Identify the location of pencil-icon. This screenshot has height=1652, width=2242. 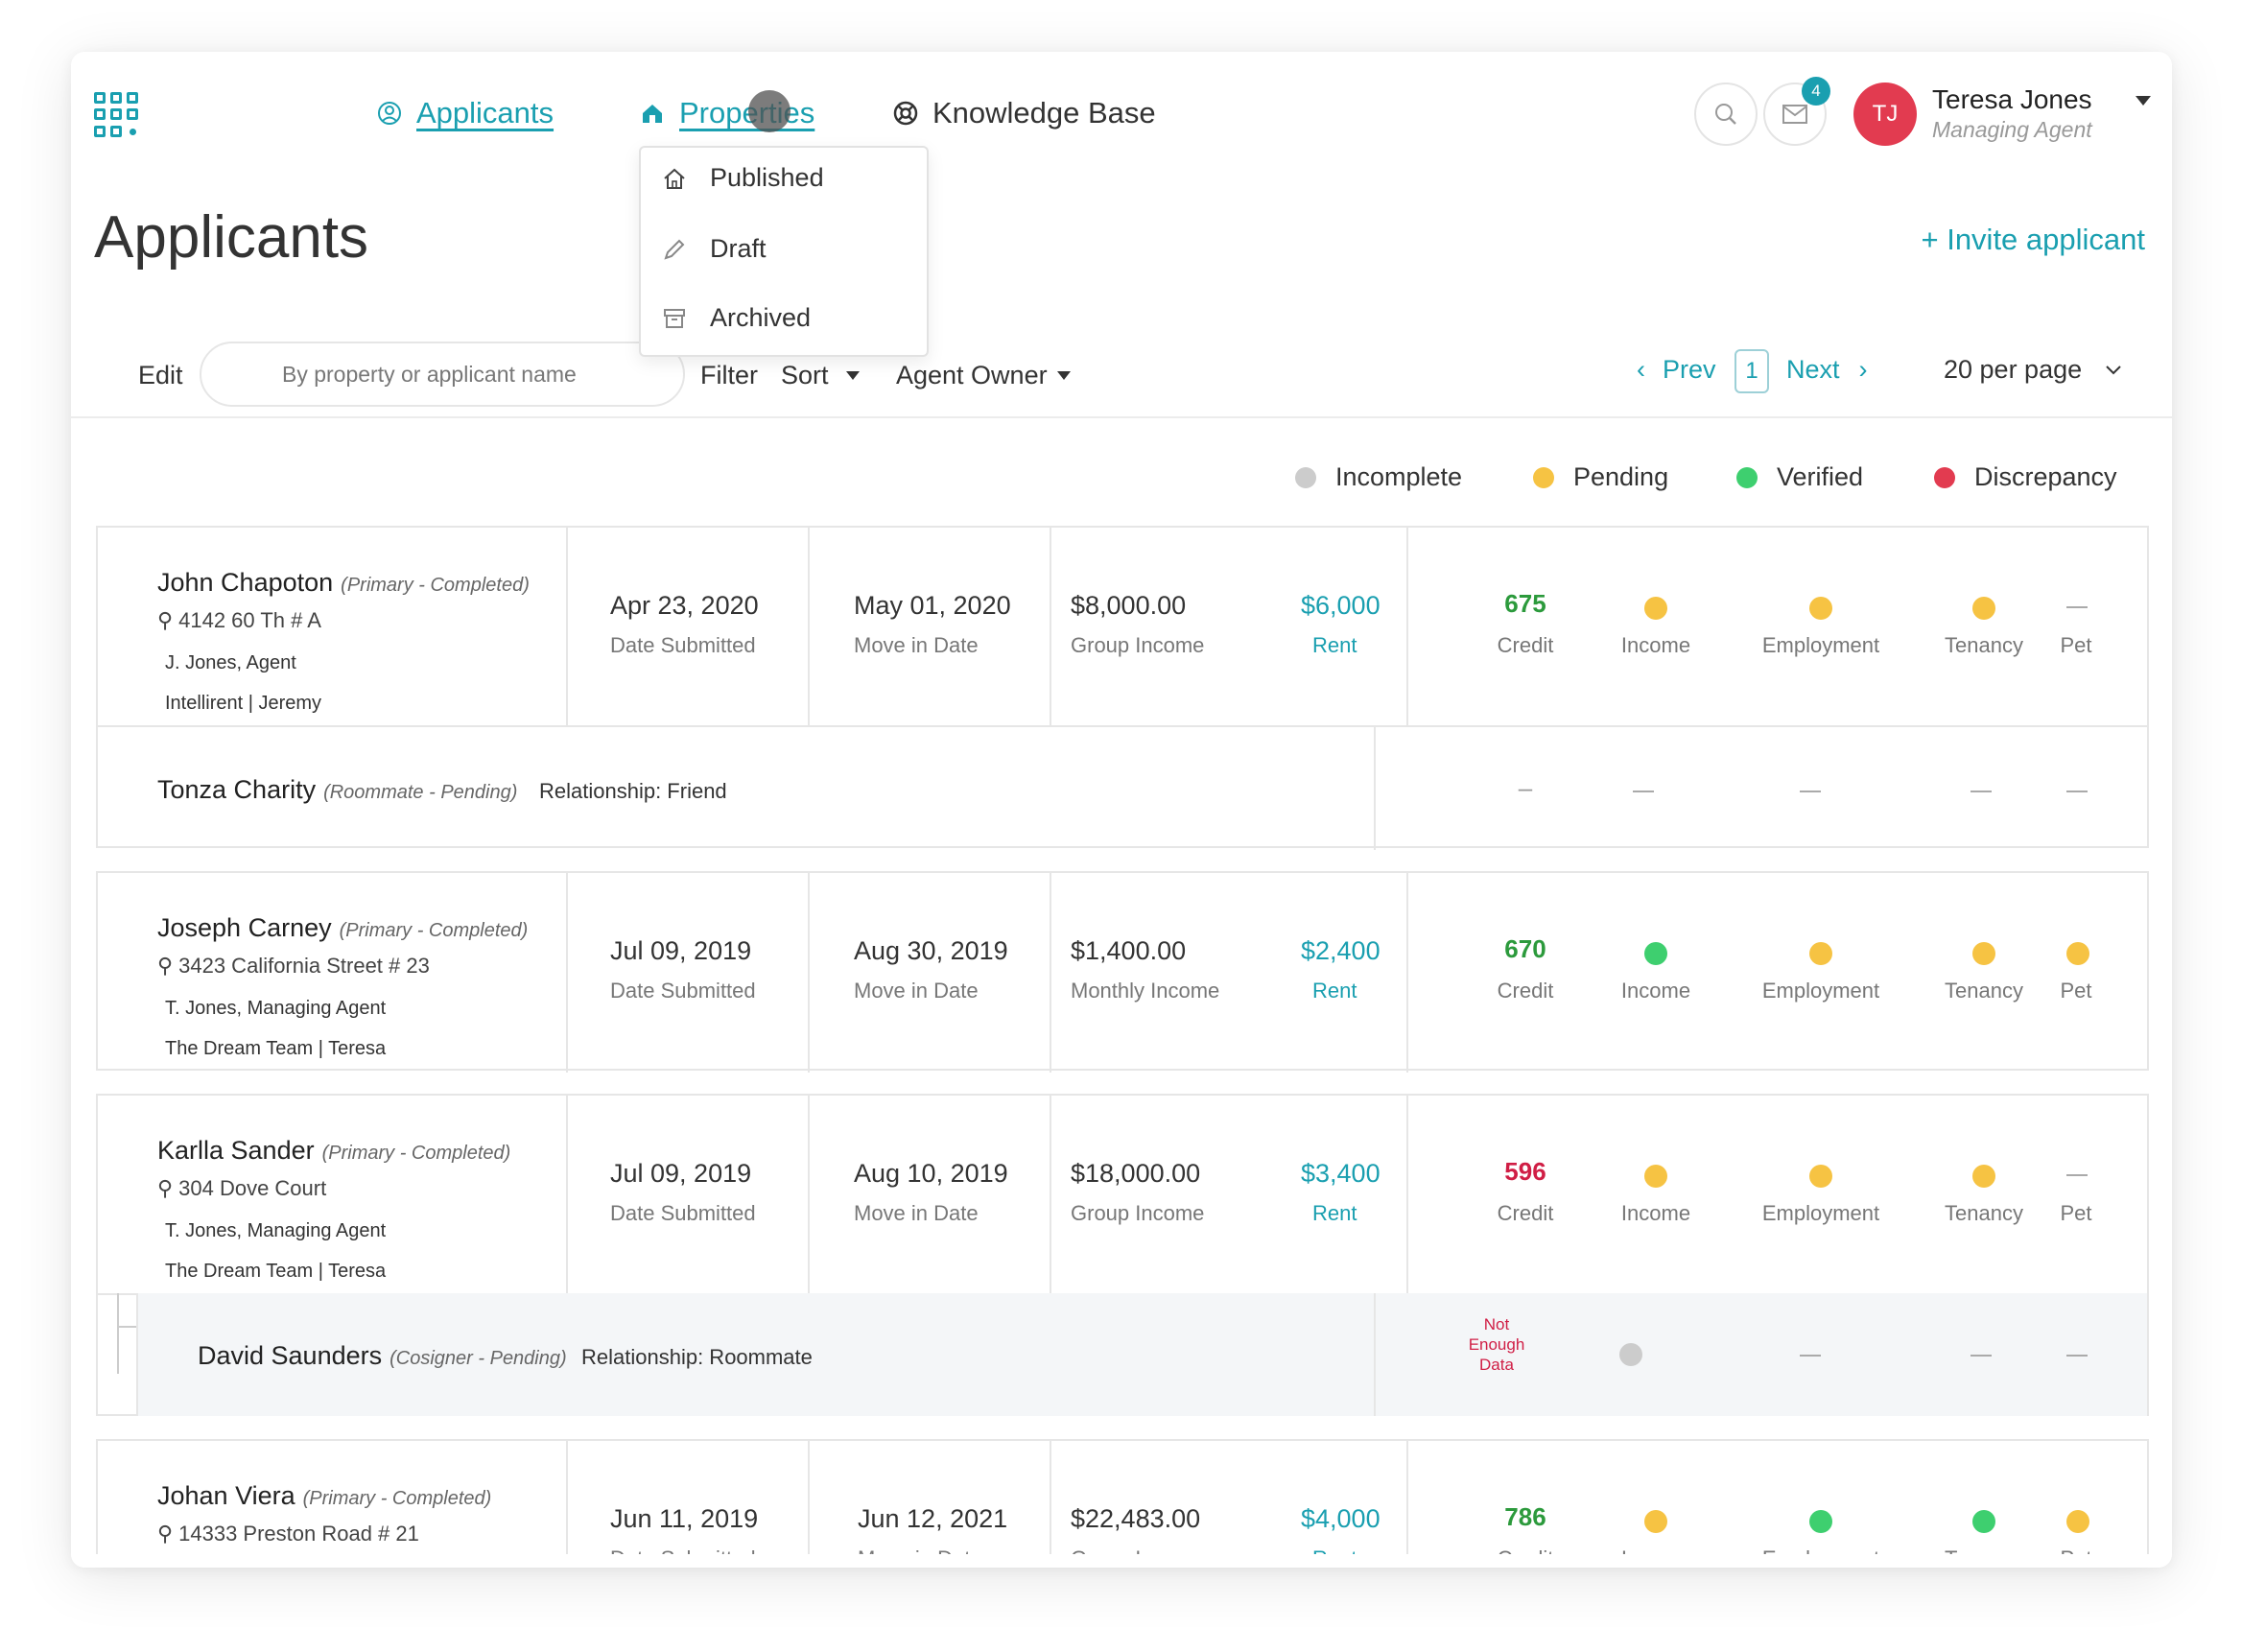
(675, 250).